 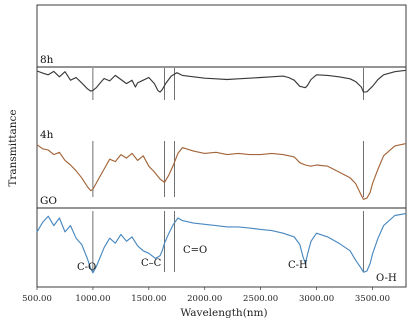 I want to click on annotation-o-h: O-H, so click(x=386, y=278).